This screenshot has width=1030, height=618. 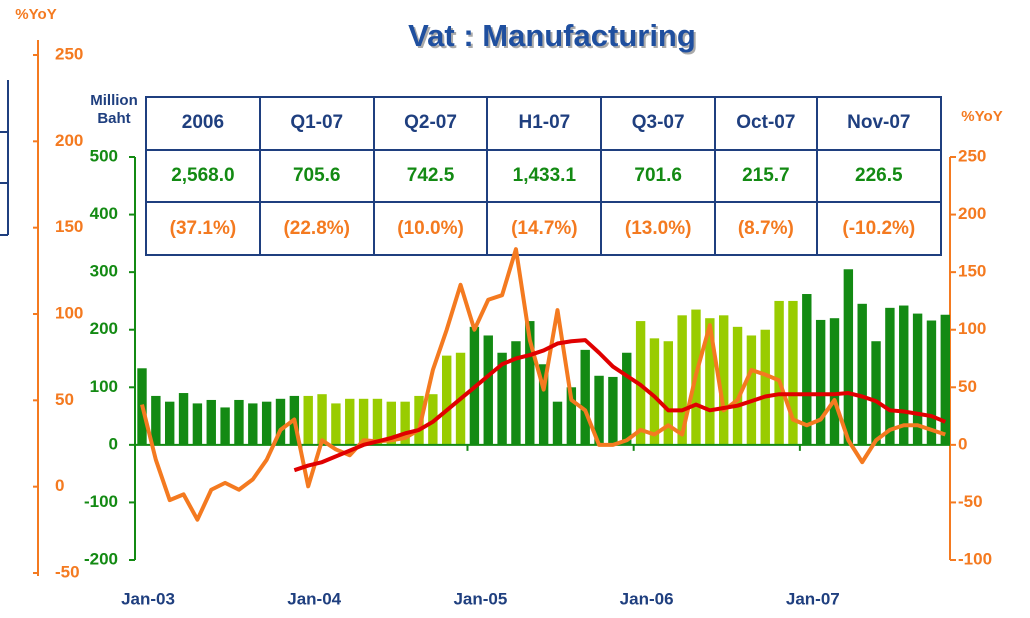 What do you see at coordinates (101, 501) in the screenshot?
I see `y-tick-label: -100` at bounding box center [101, 501].